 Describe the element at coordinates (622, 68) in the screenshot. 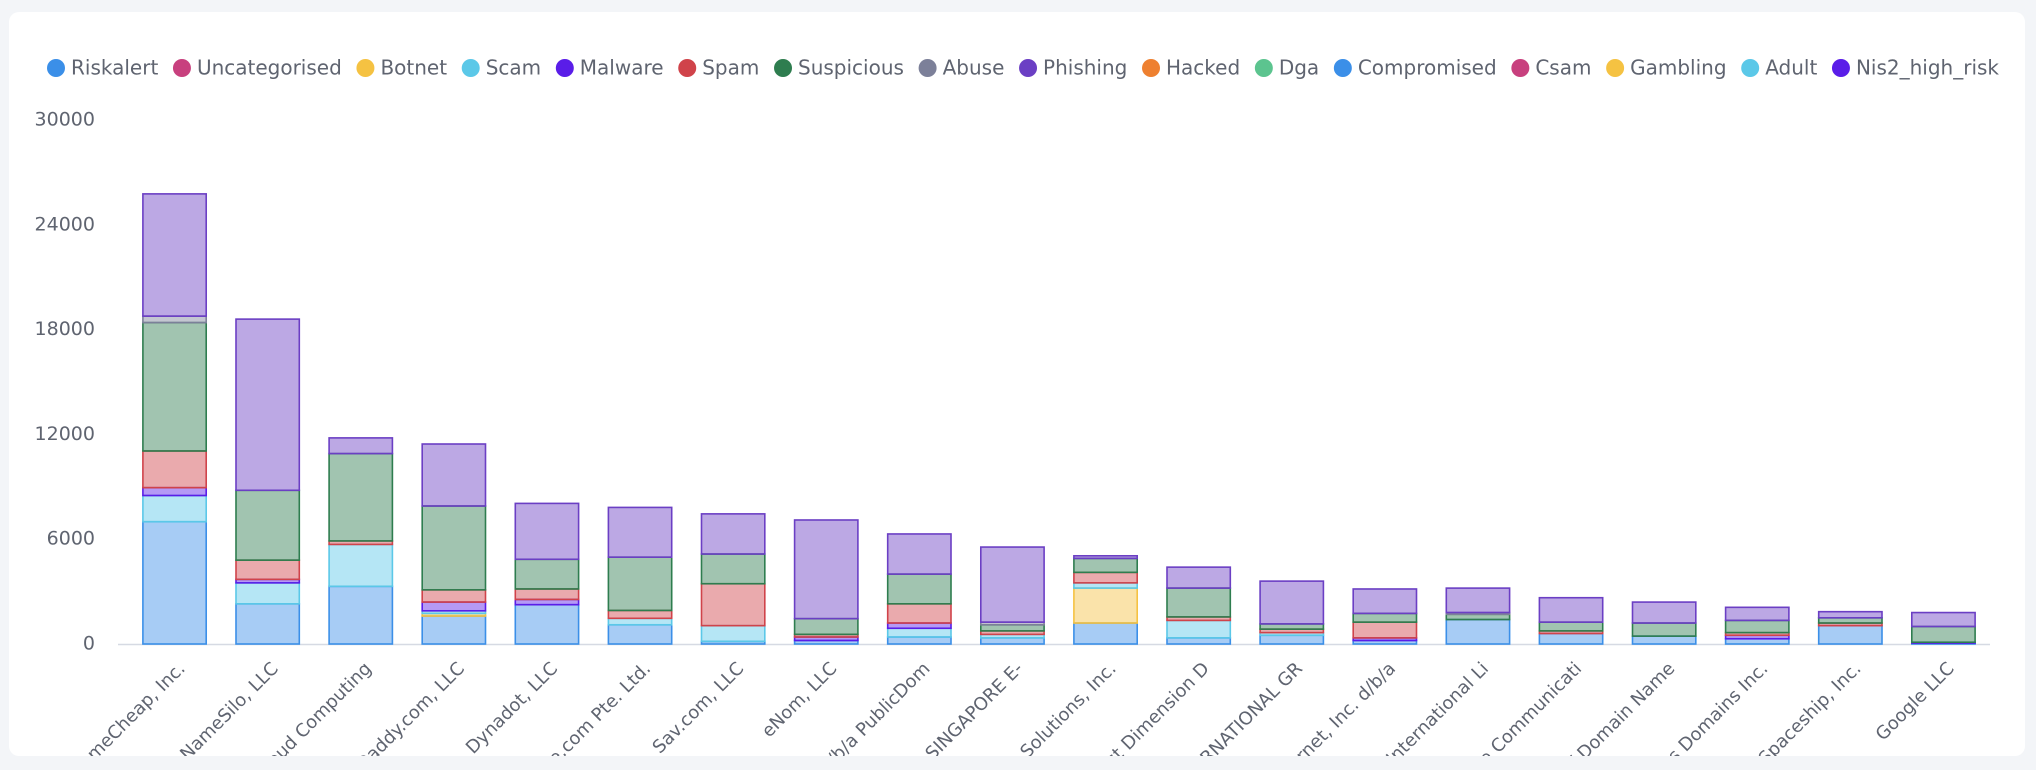

I see `legend-label: Malware` at that location.